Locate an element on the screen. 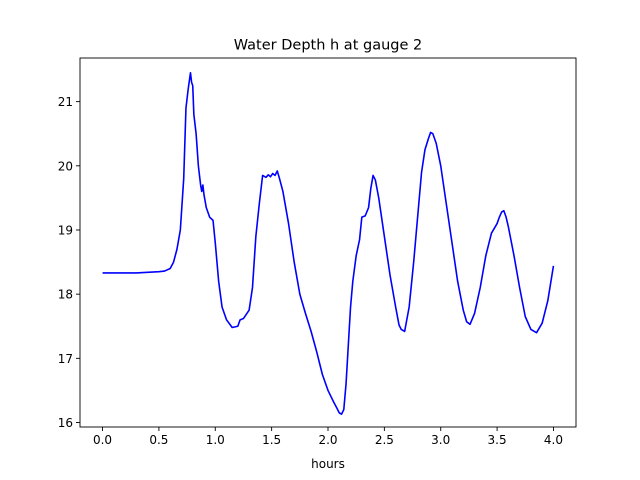 This screenshot has width=640, height=480. y-tick-label: 21 is located at coordinates (65, 102).